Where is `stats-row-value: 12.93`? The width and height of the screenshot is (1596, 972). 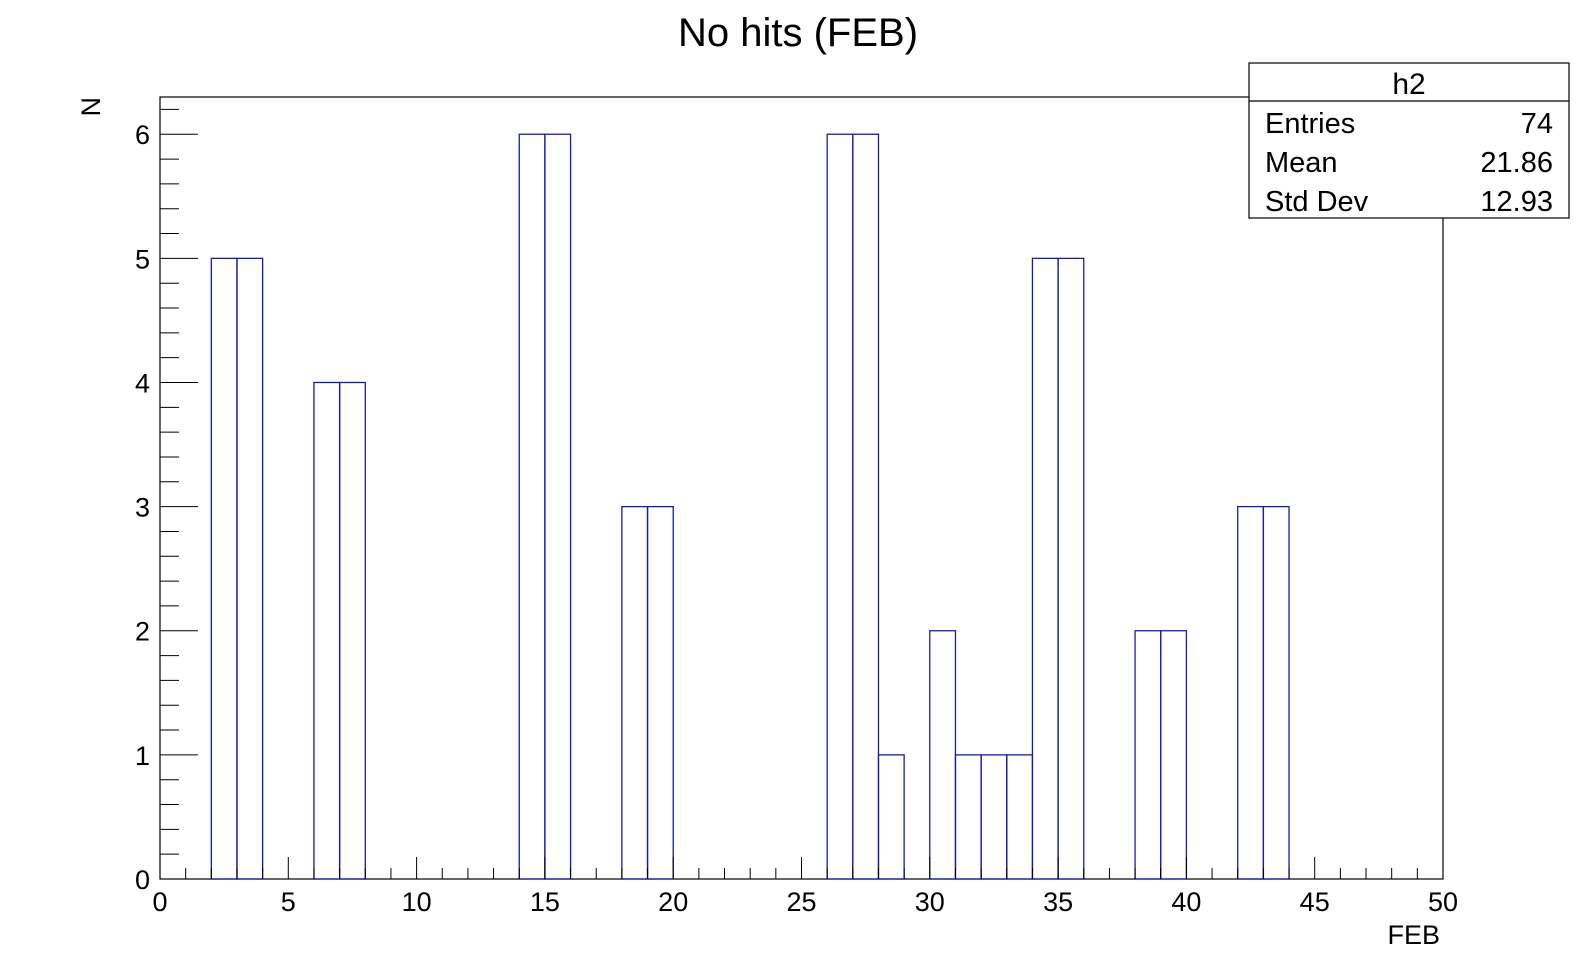 stats-row-value: 12.93 is located at coordinates (1516, 202).